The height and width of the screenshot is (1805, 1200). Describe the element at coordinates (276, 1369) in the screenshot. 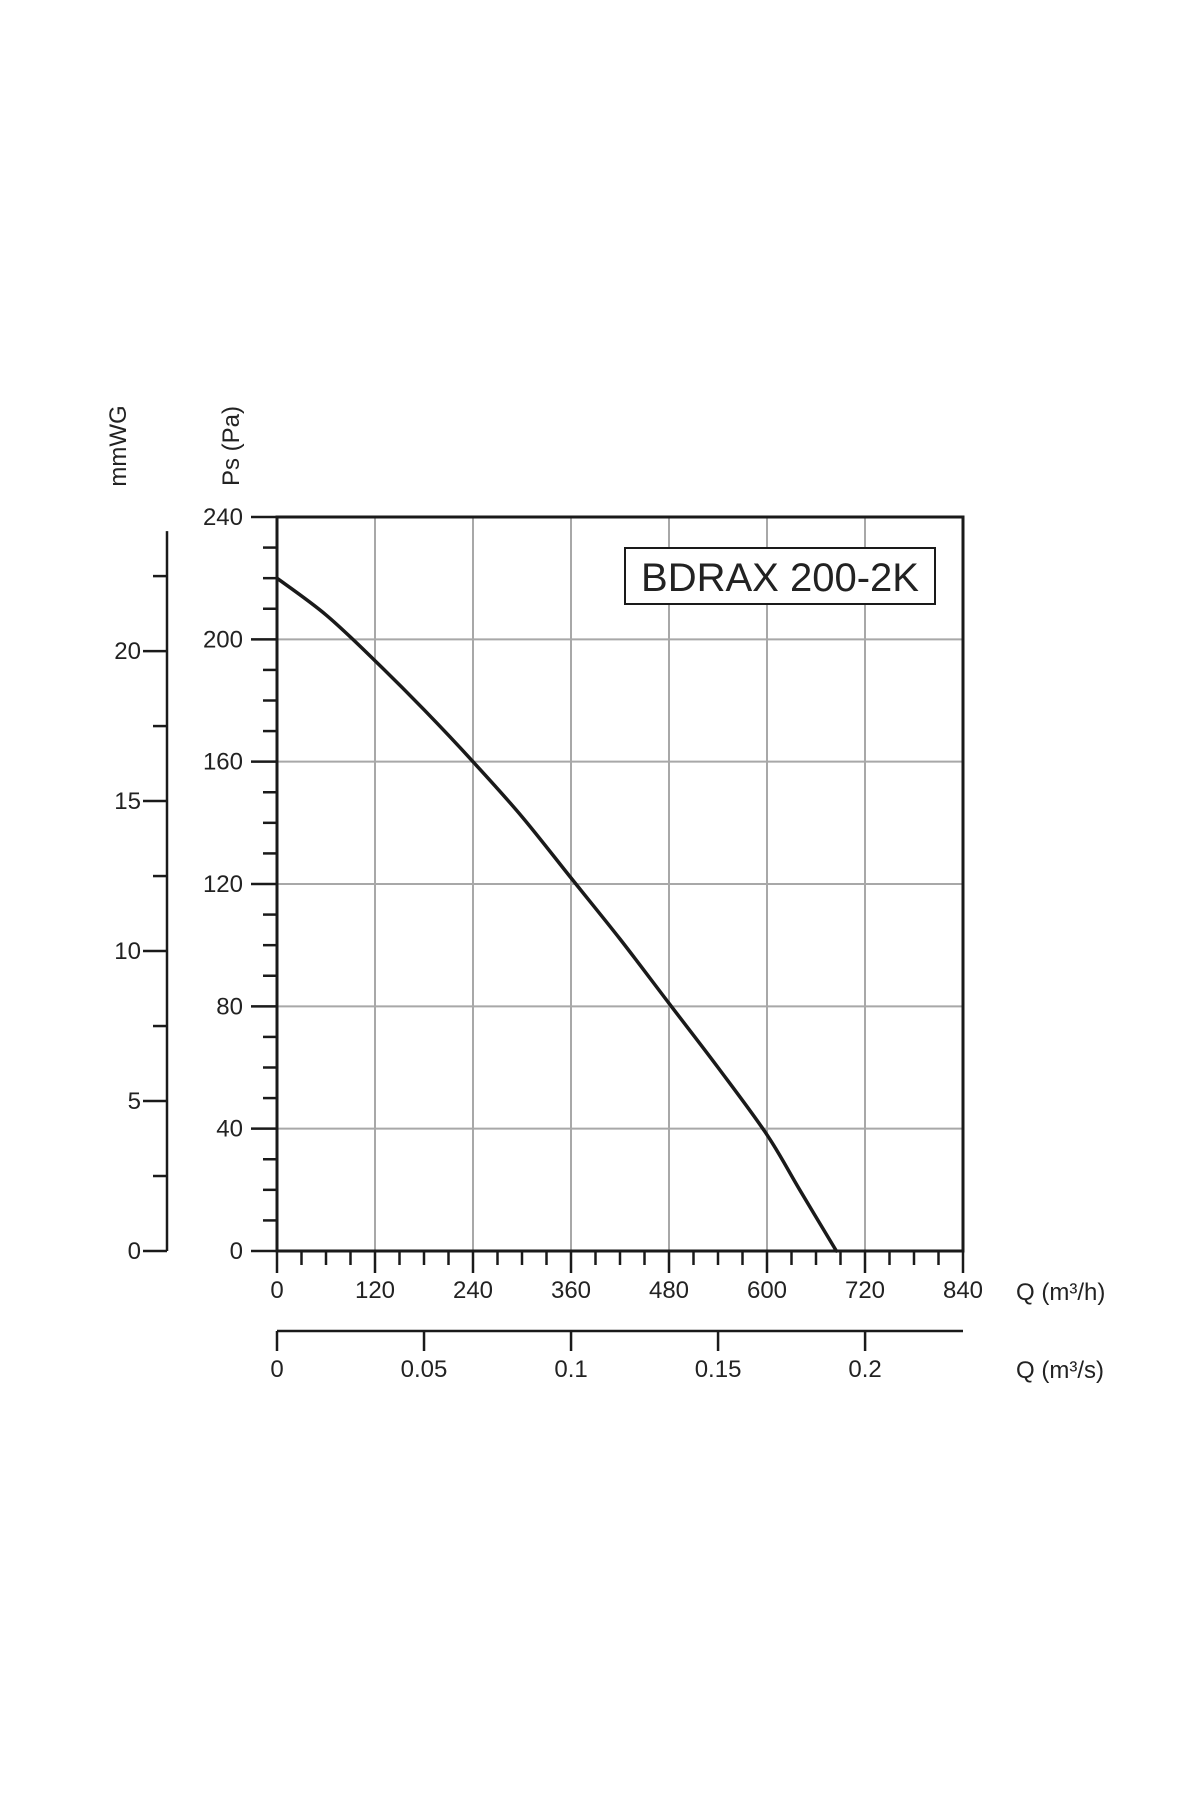

I see `x2-tick-label: 0` at that location.